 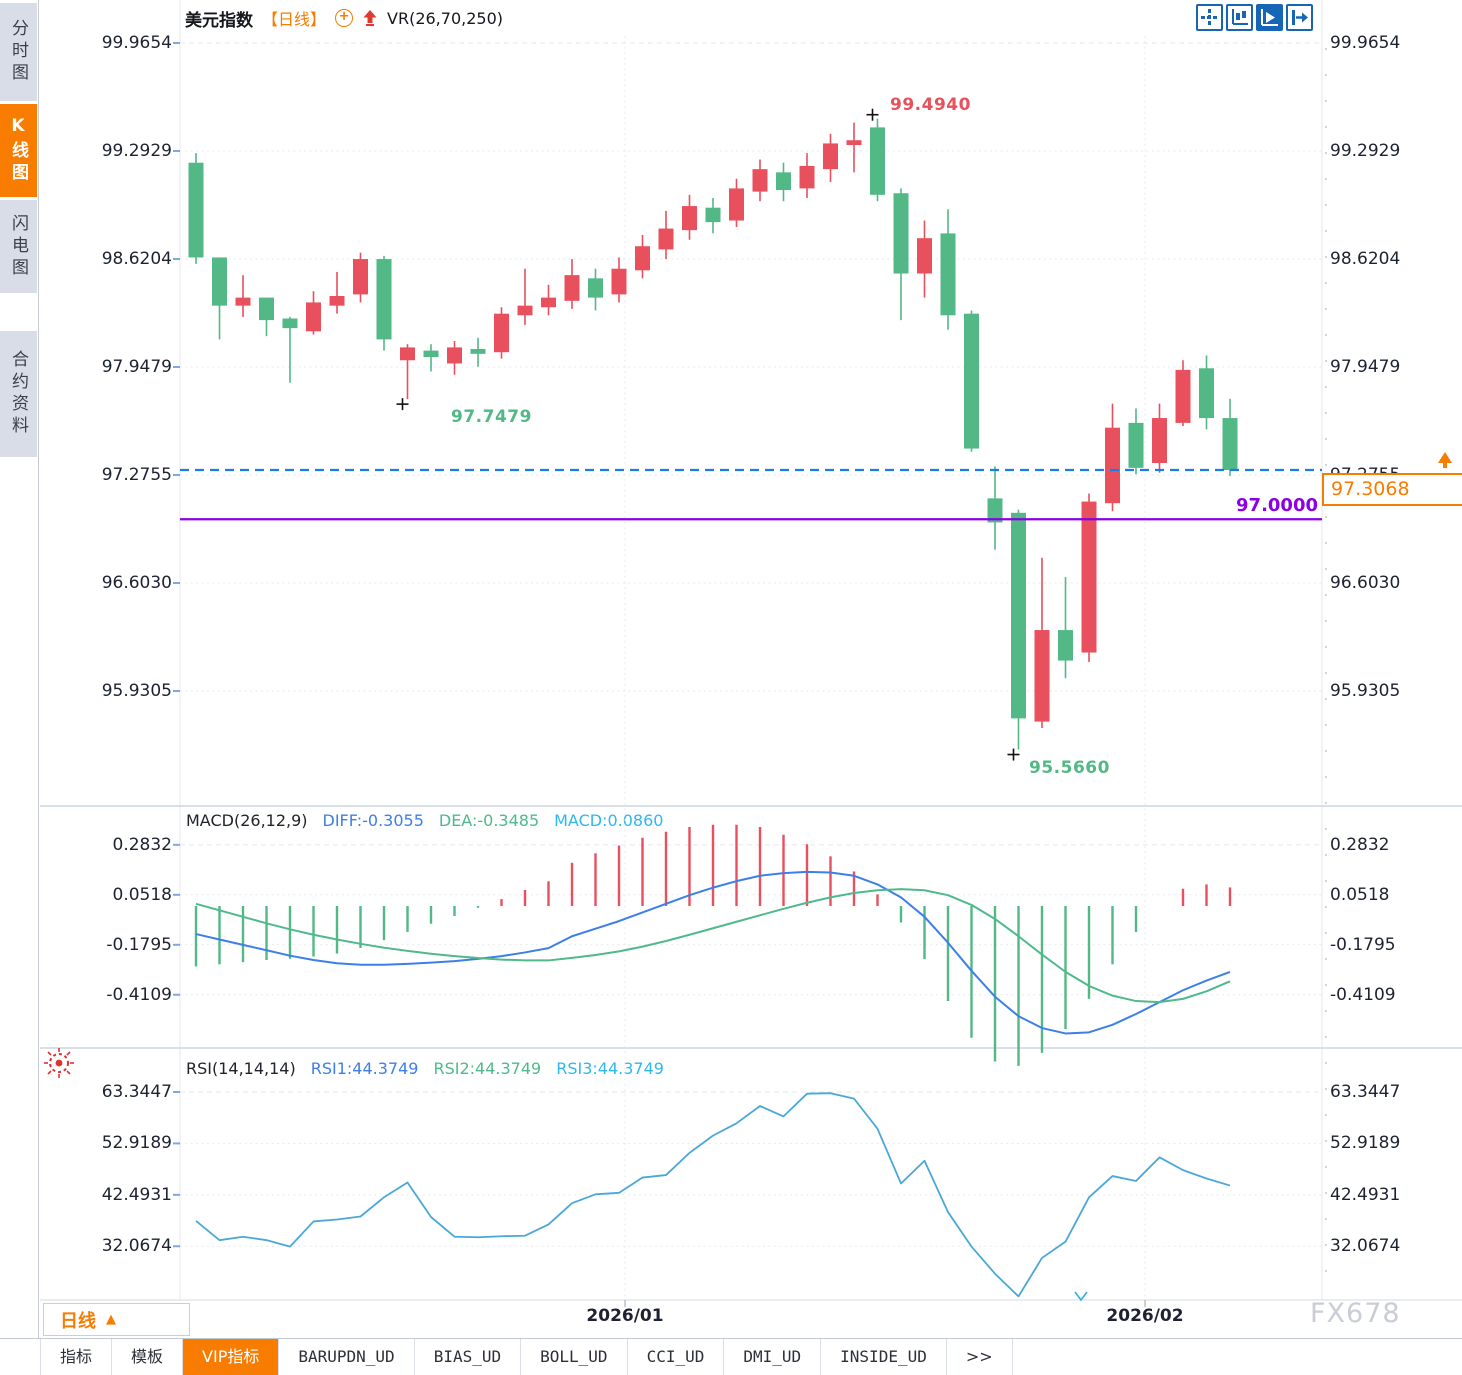 What do you see at coordinates (136, 474) in the screenshot?
I see `k-price-axis-label: 97.2755` at bounding box center [136, 474].